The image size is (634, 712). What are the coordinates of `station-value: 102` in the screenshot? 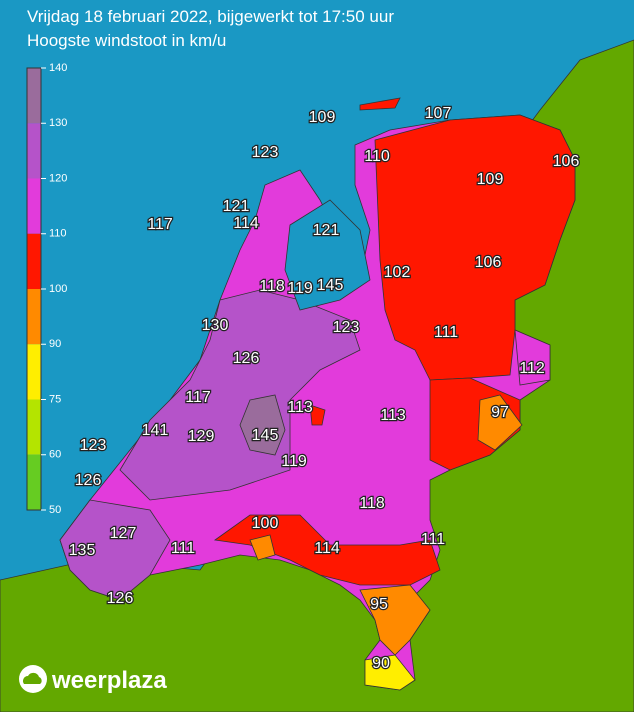 It's located at (397, 272).